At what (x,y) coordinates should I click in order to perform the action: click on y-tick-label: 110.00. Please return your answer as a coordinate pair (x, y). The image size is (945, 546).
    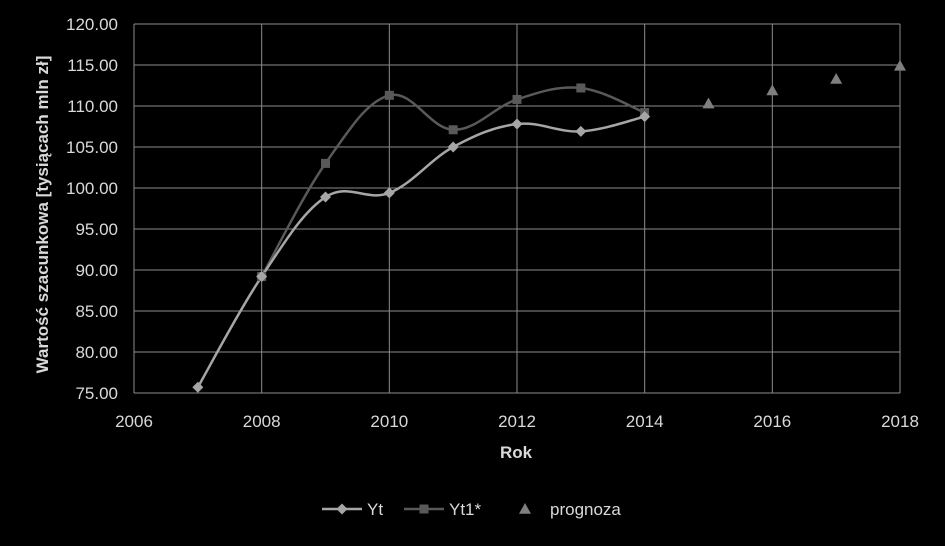
    Looking at the image, I should click on (92, 106).